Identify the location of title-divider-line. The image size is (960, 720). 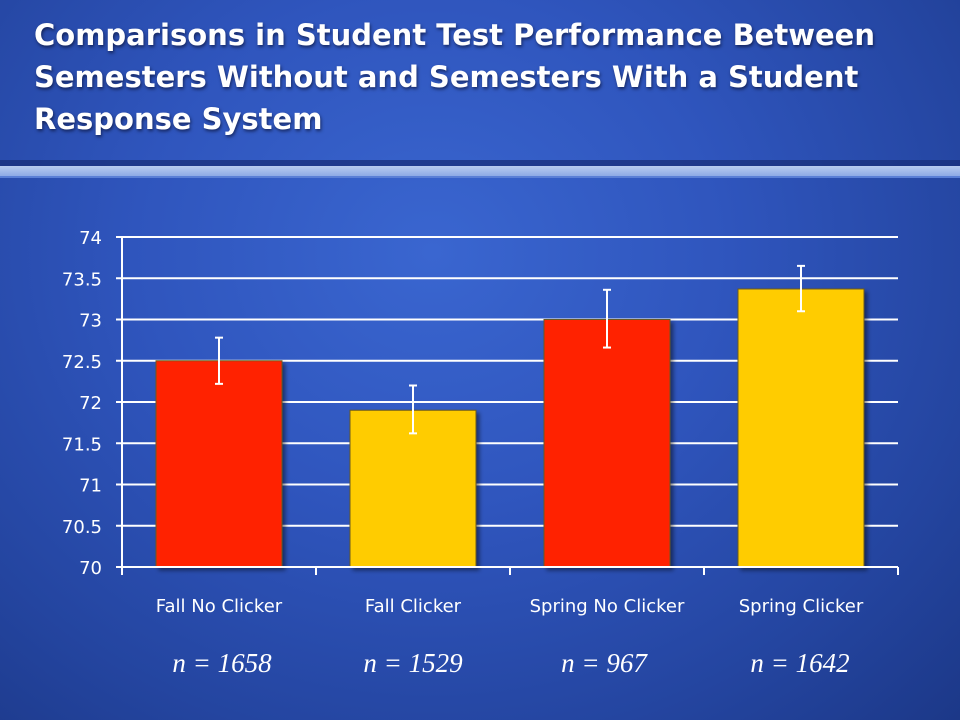
(480, 177).